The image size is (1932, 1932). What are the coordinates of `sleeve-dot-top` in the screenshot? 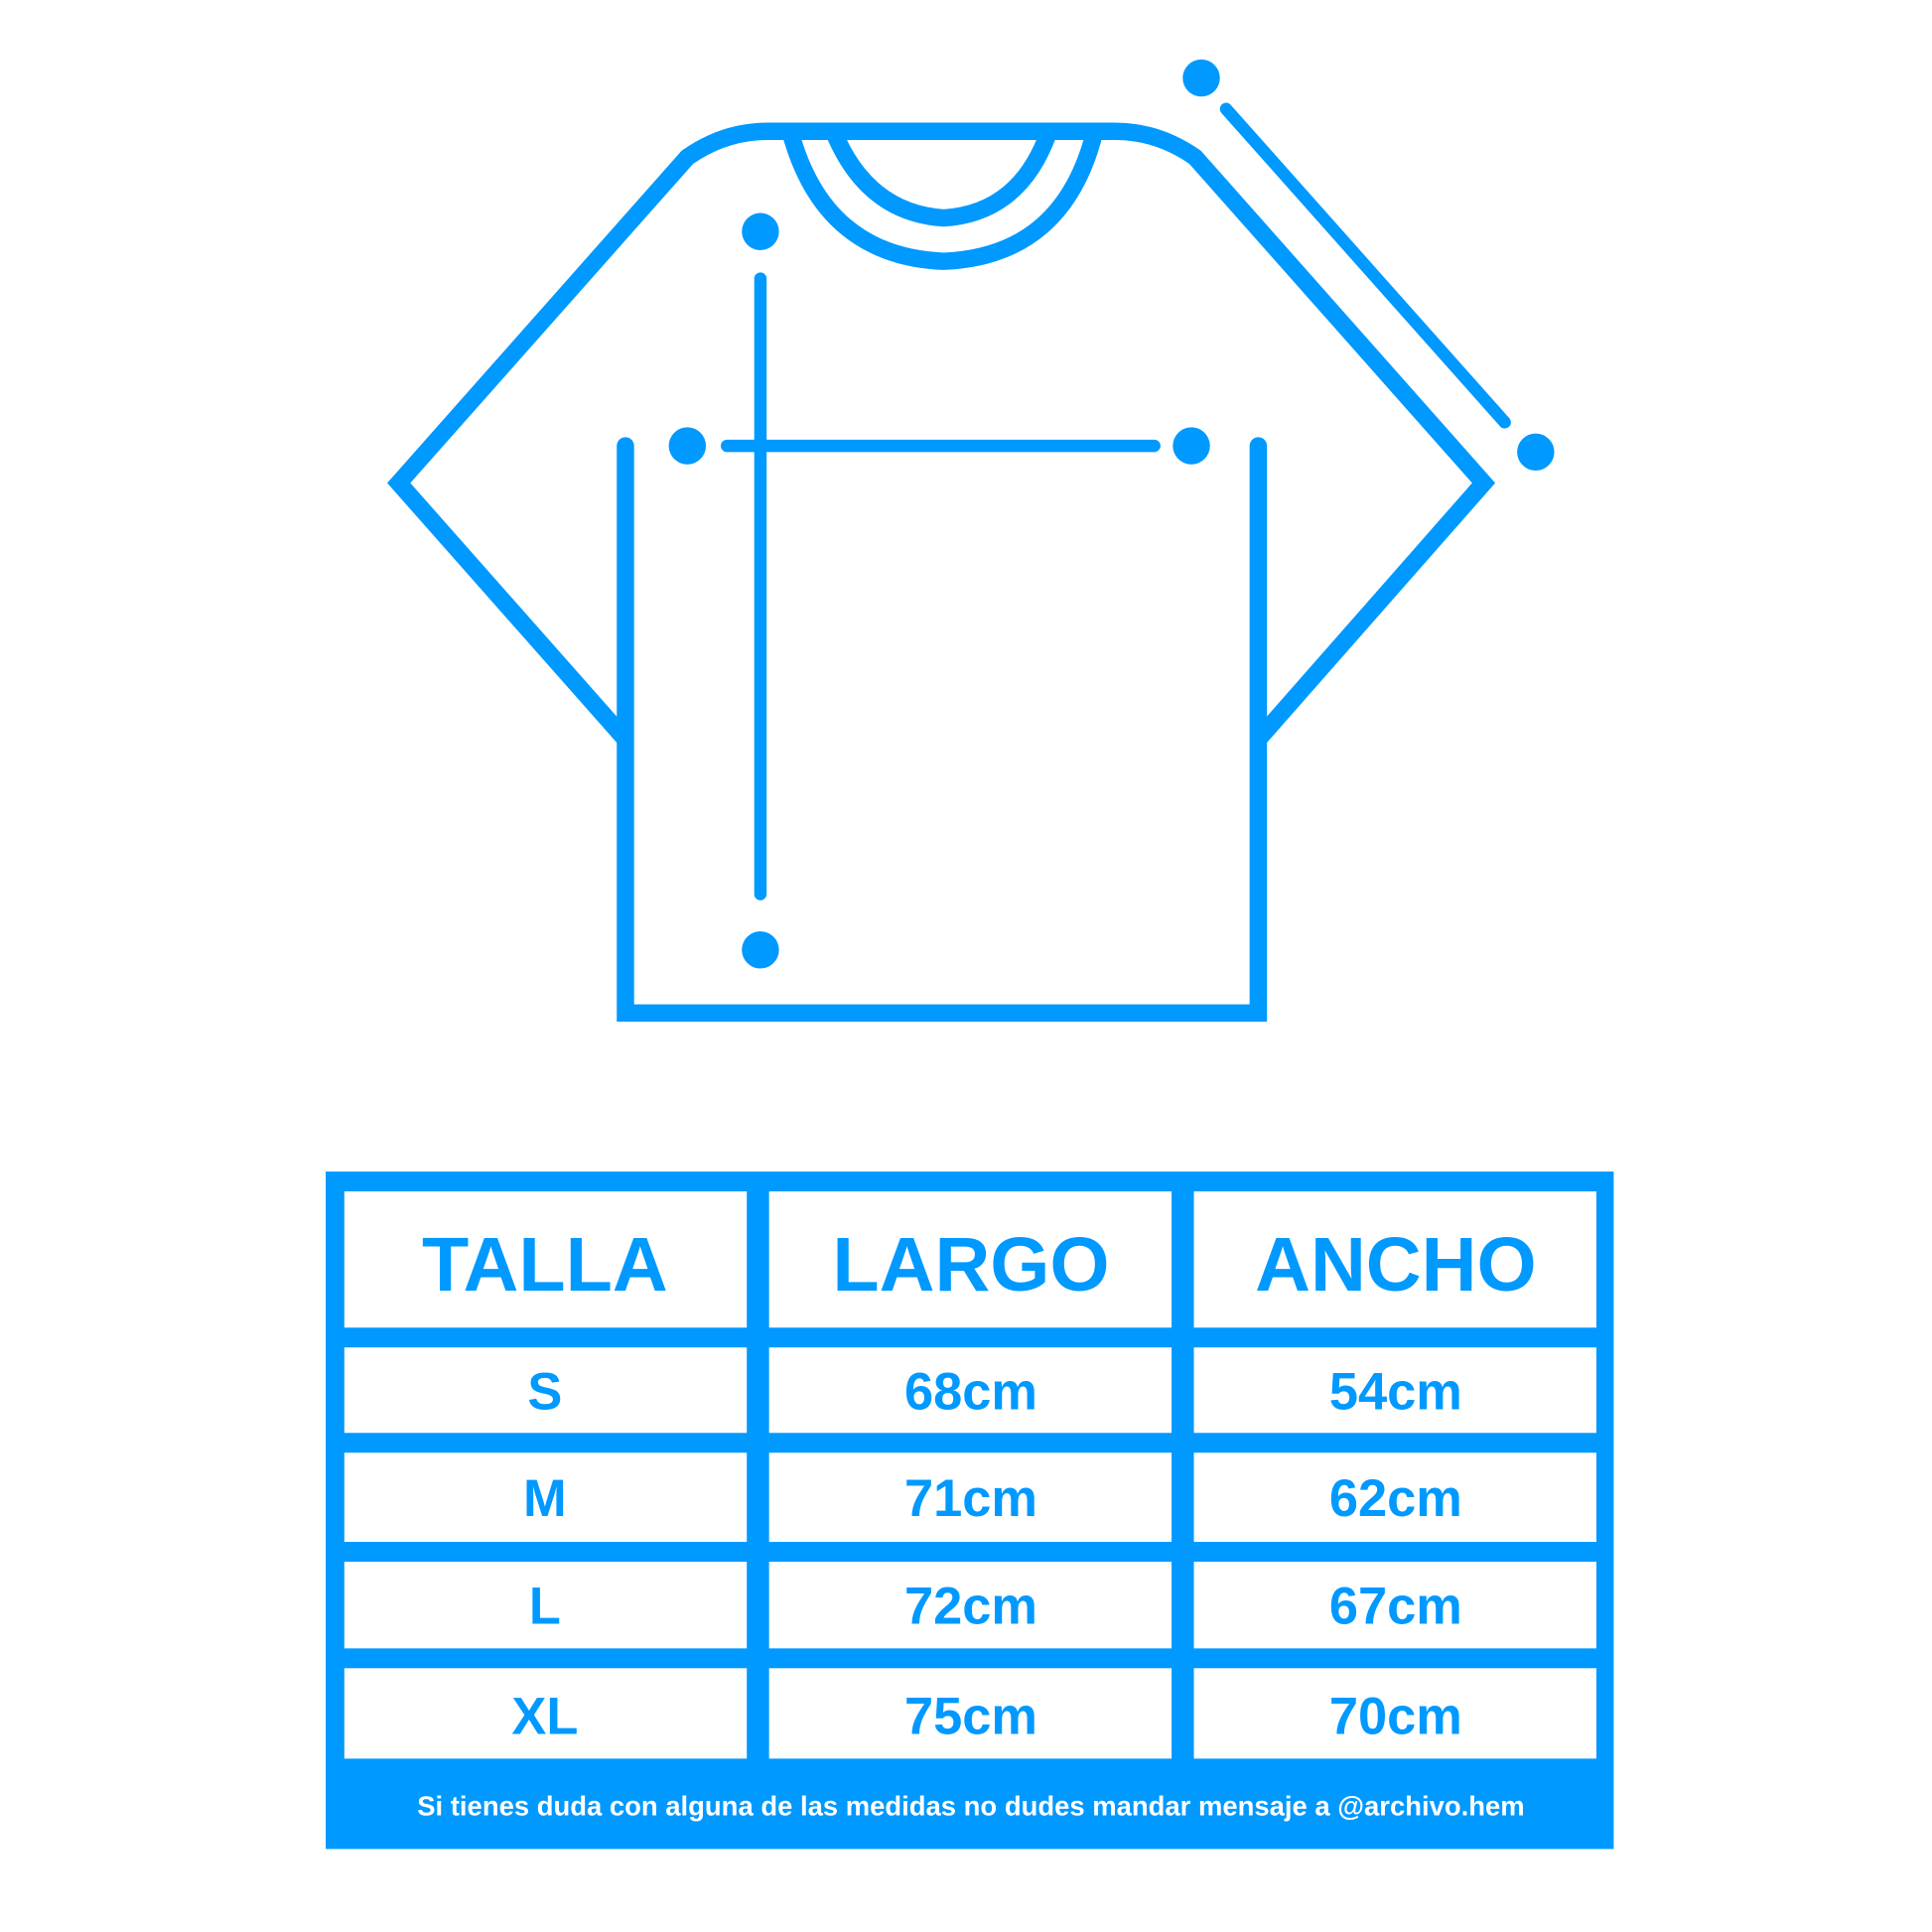 It's located at (1201, 78).